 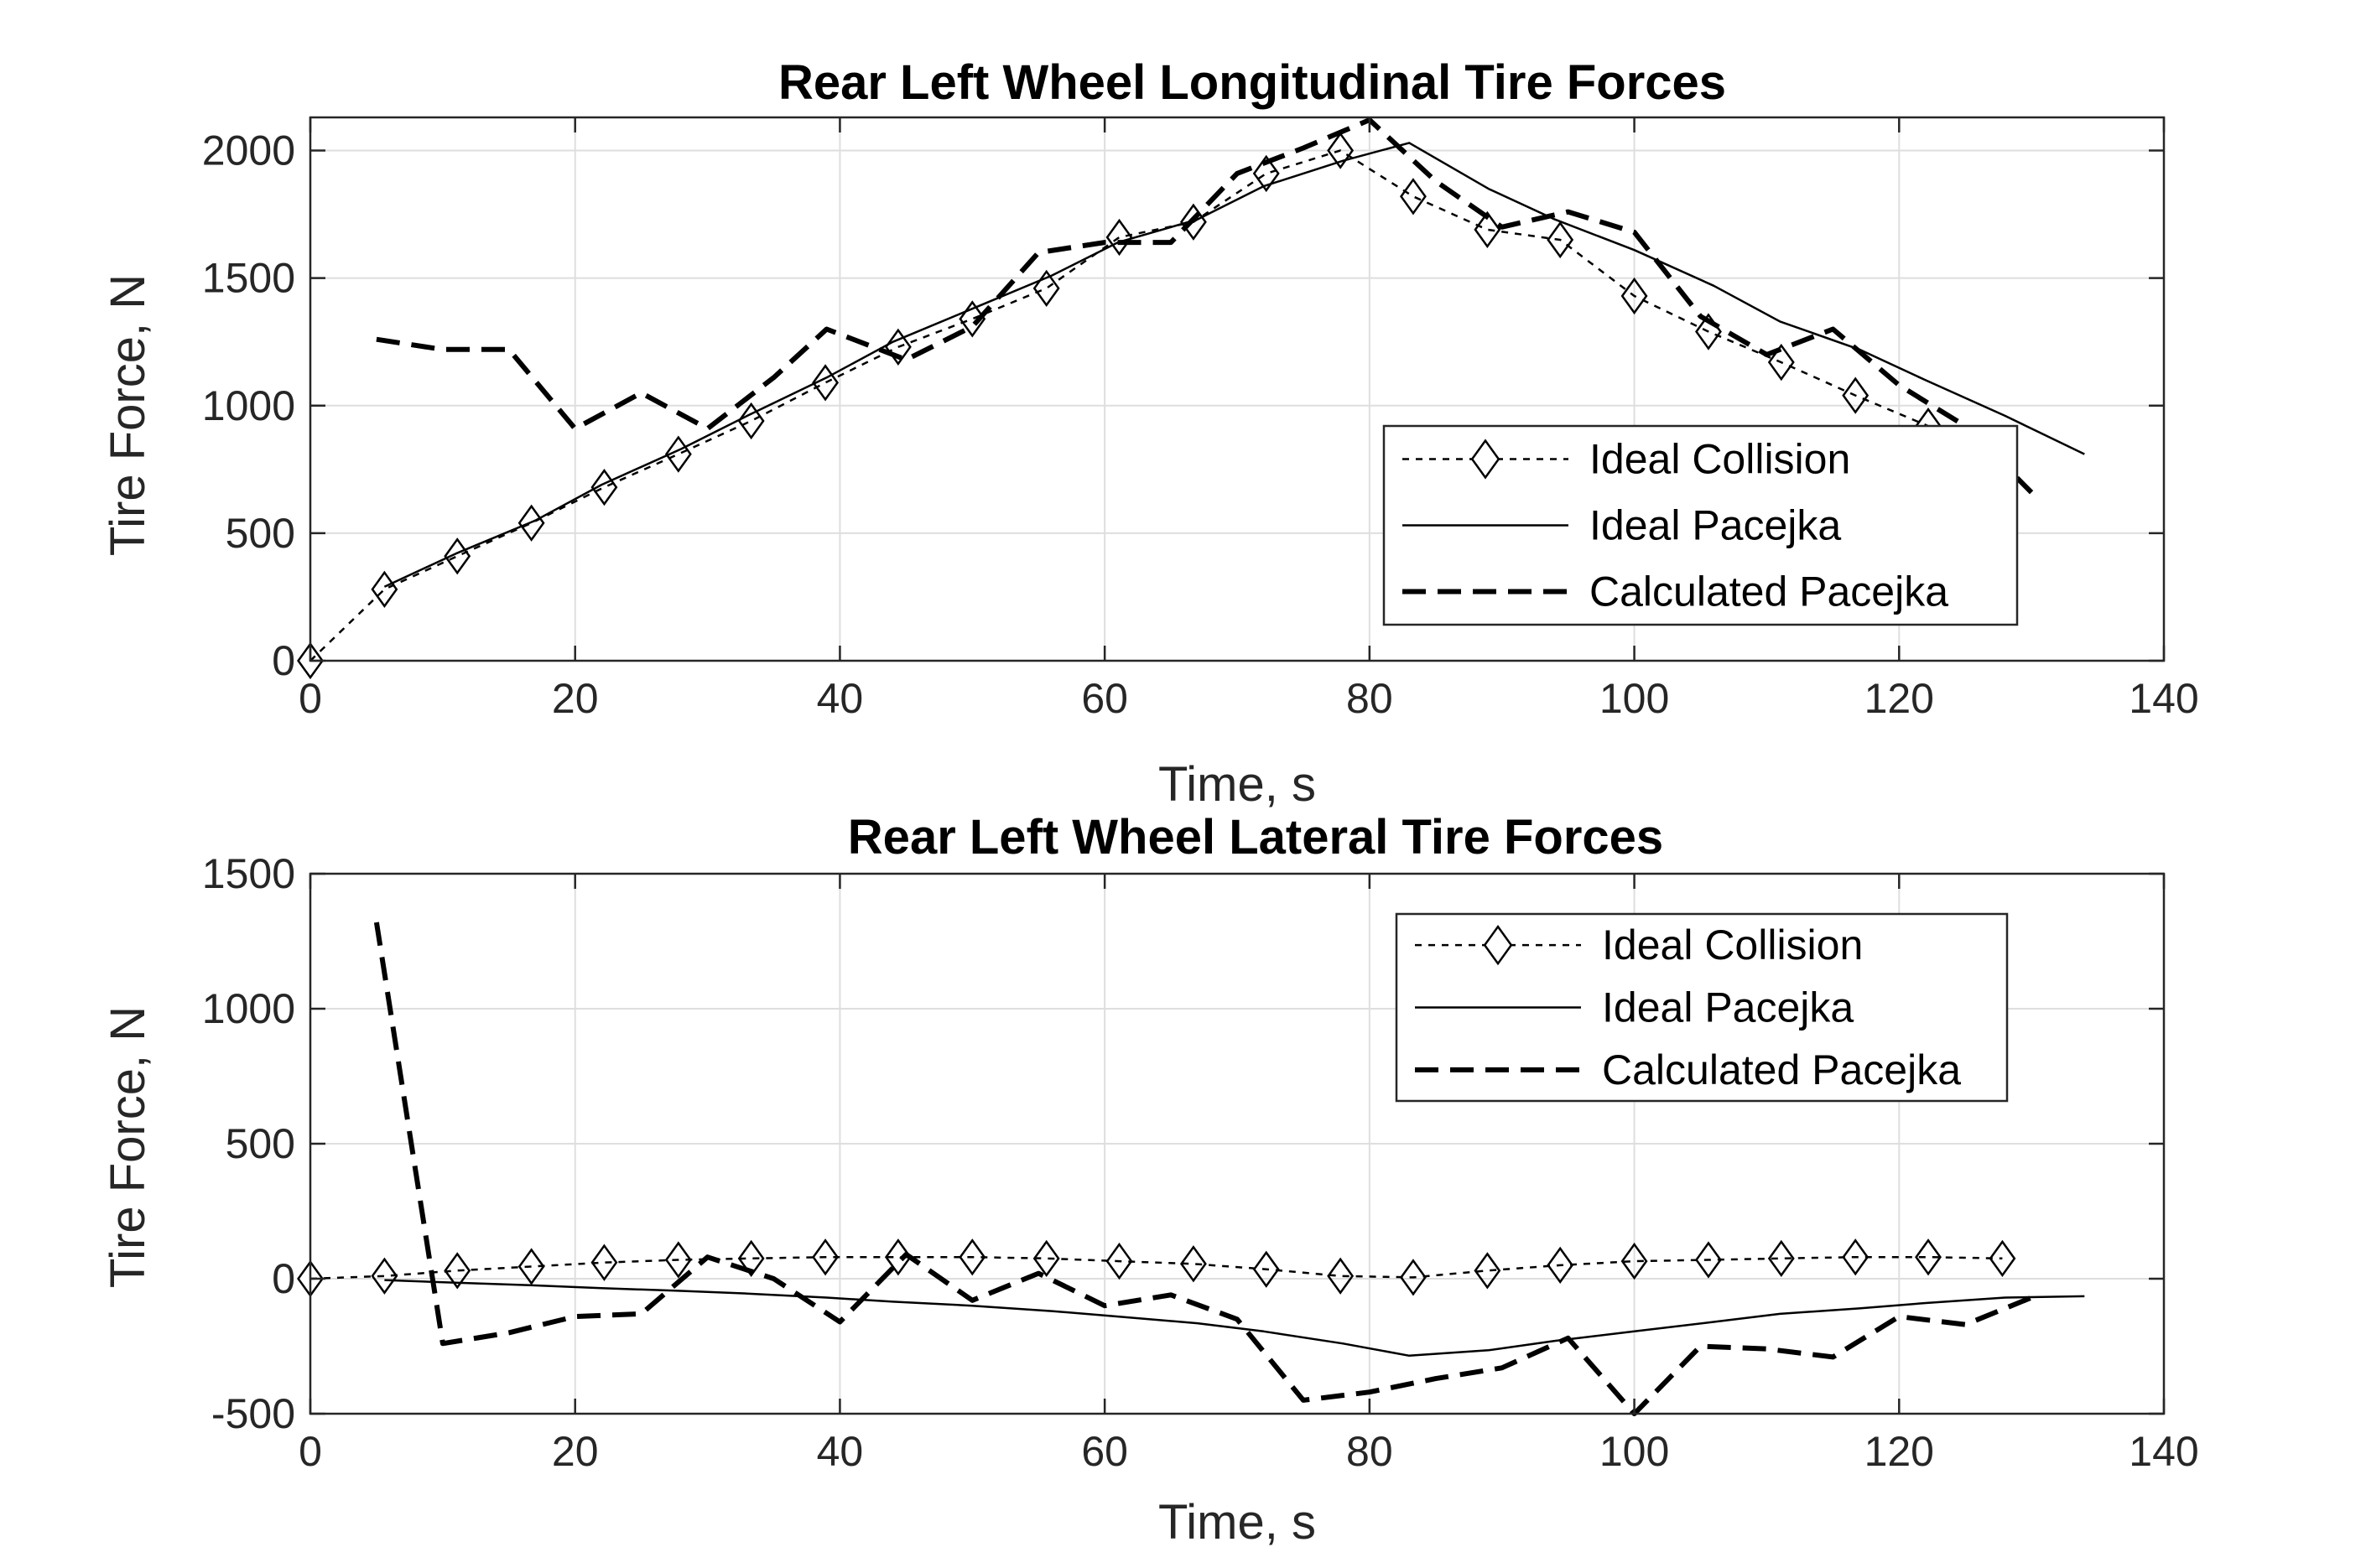 What do you see at coordinates (1256, 837) in the screenshot?
I see `chart-title: Rear Left Wheel Lateral Tire Forces` at bounding box center [1256, 837].